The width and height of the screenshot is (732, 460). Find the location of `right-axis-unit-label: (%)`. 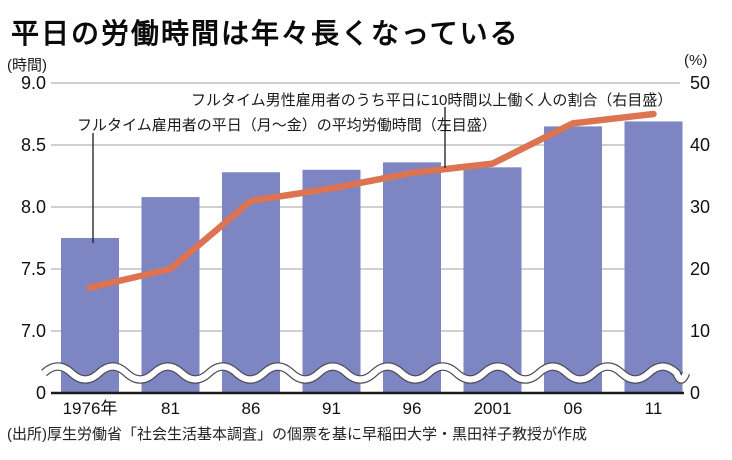

right-axis-unit-label: (%) is located at coordinates (696, 60).